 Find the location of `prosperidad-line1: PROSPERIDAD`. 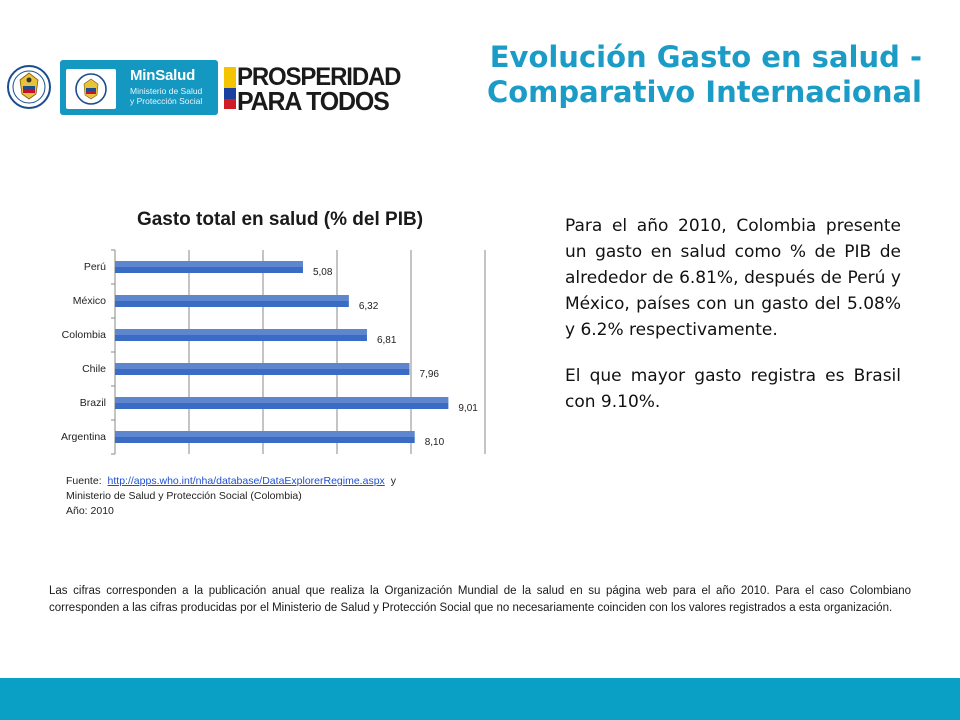

prosperidad-line1: PROSPERIDAD is located at coordinates (319, 77).